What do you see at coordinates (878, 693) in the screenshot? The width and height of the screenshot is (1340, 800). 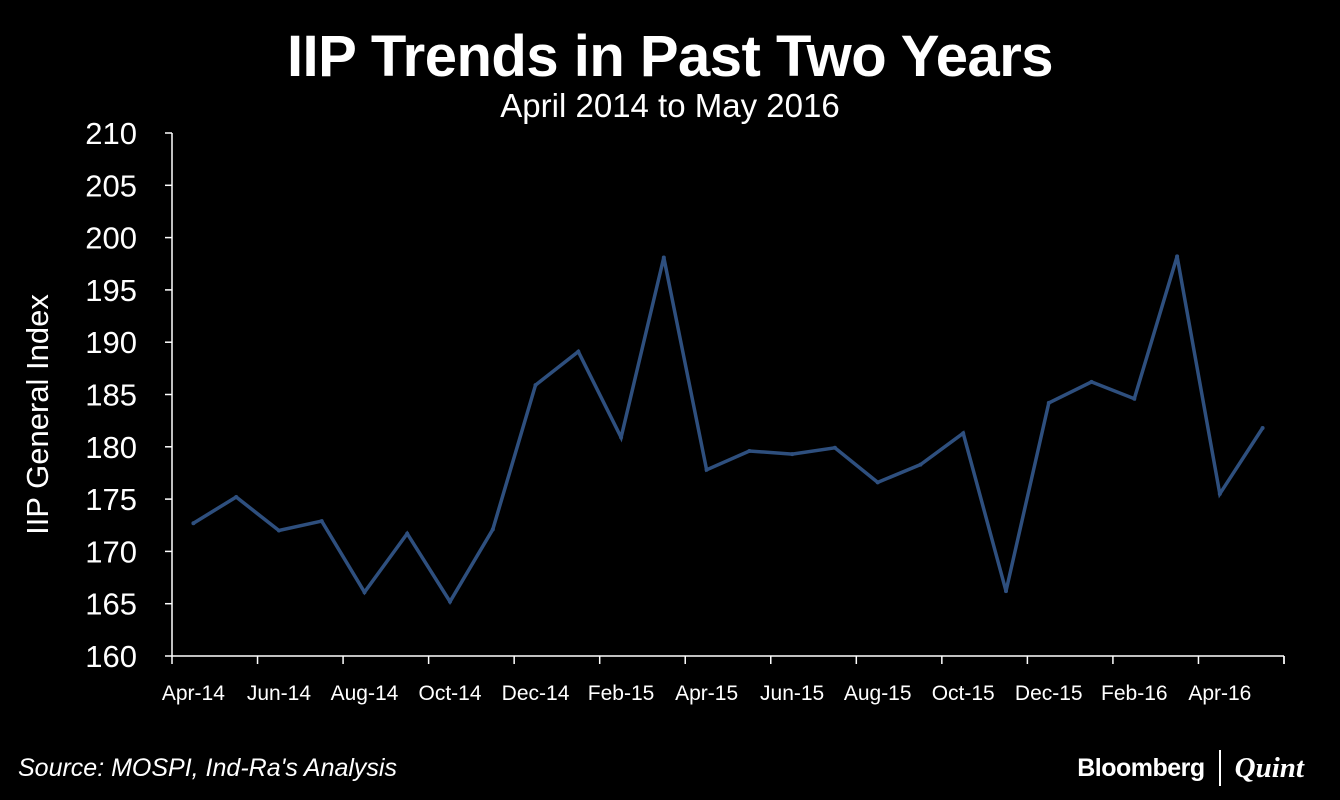 I see `x-tick-label: Aug-15` at bounding box center [878, 693].